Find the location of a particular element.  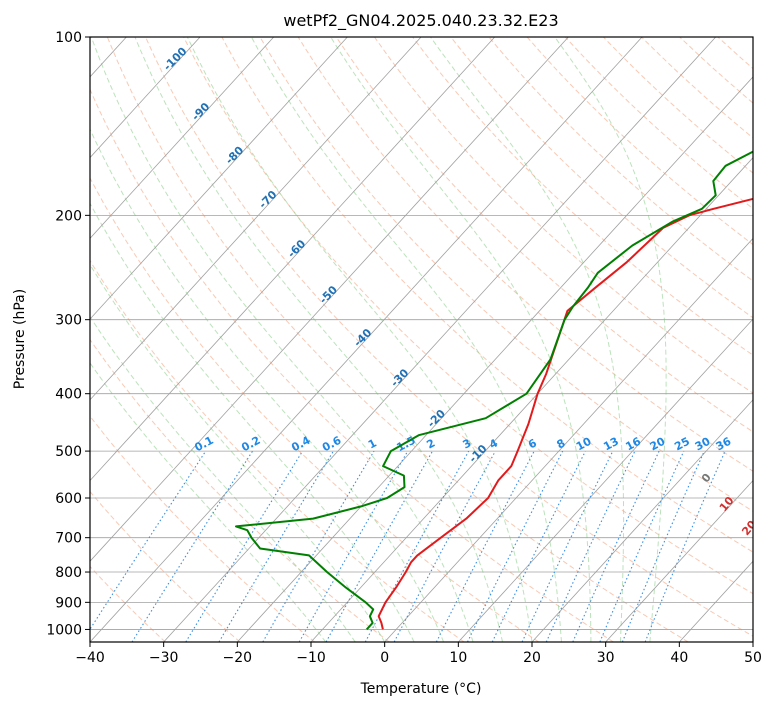

x-tick-label: 0 is located at coordinates (384, 658).